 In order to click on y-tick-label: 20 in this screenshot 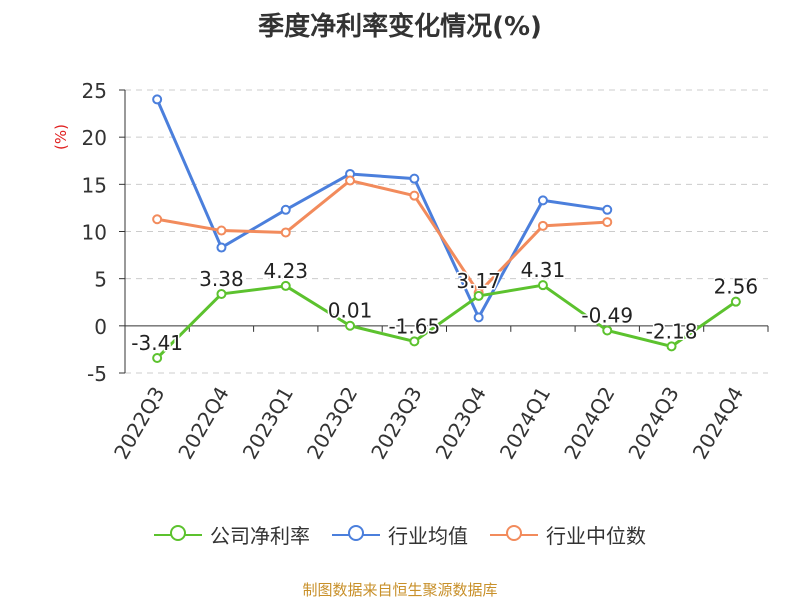, I will do `click(94, 138)`.